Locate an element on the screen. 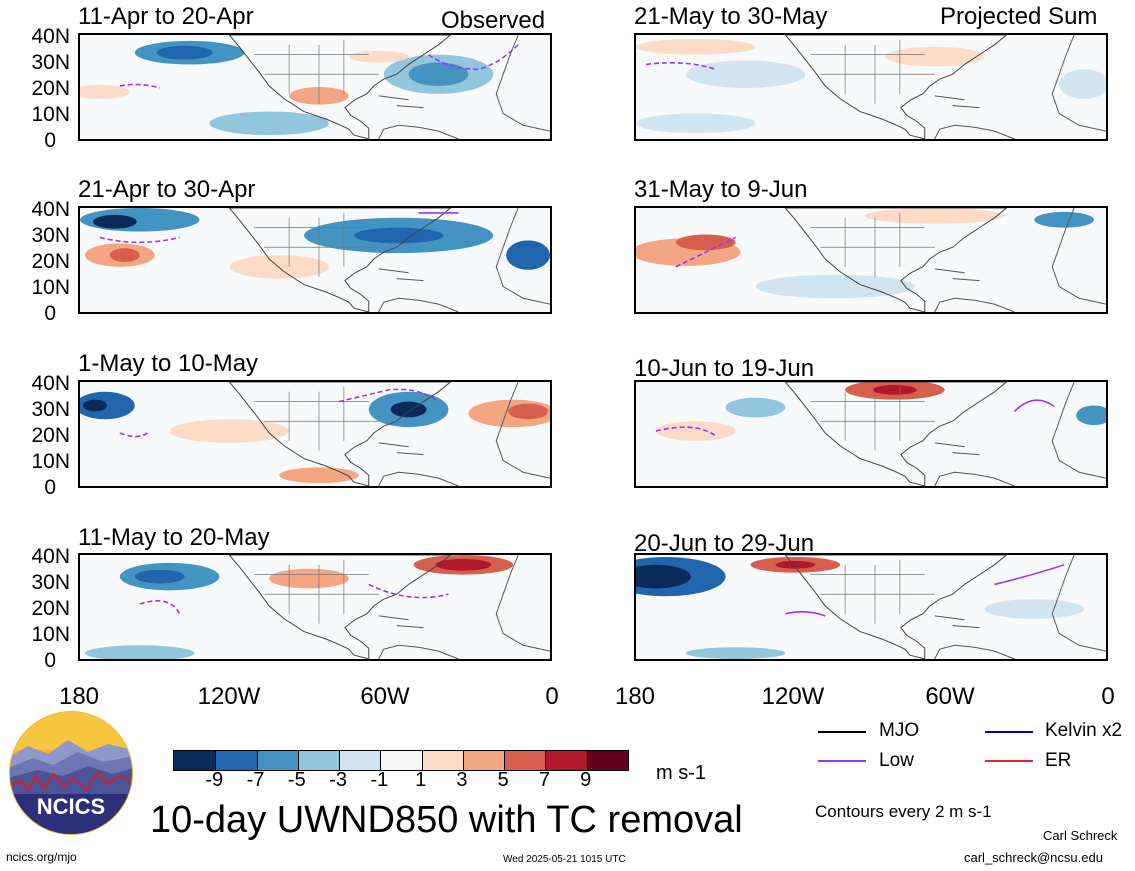 The image size is (1135, 871). colorbar-tick-label: -3 is located at coordinates (338, 780).